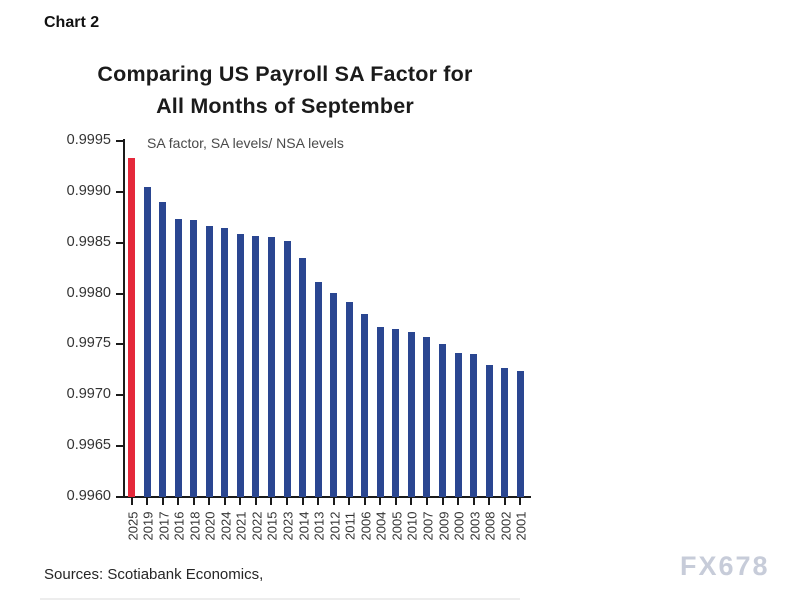  Describe the element at coordinates (226, 526) in the screenshot. I see `x-tick-label-2024: 2024` at that location.